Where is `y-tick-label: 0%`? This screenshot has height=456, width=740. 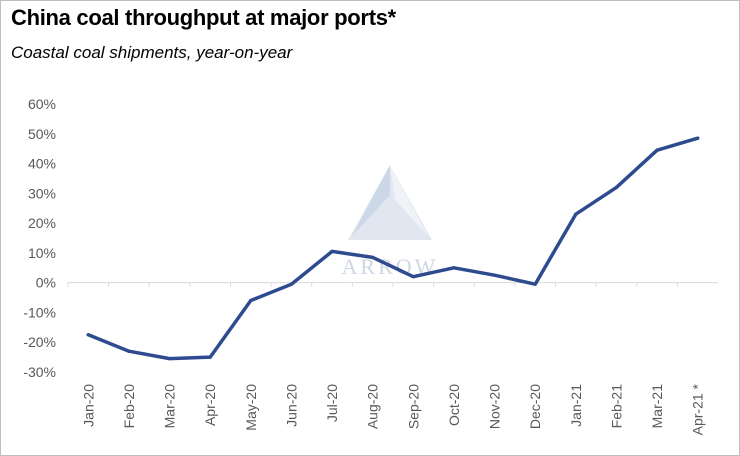 y-tick-label: 0% is located at coordinates (46, 283).